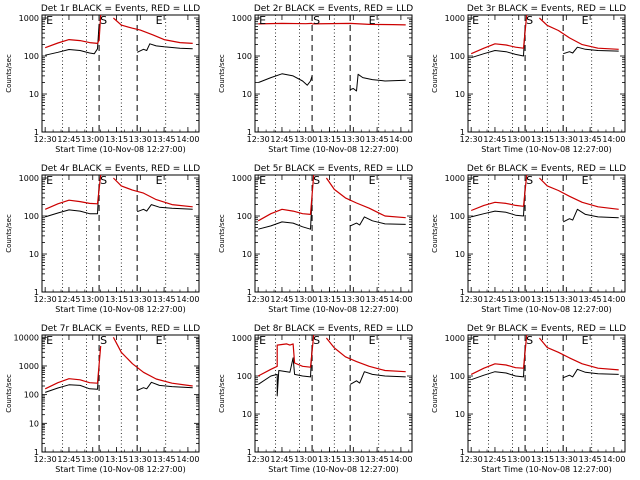  What do you see at coordinates (333, 169) in the screenshot?
I see `panel-title: Det 5r BLACK = Events, RED = LLD` at bounding box center [333, 169].